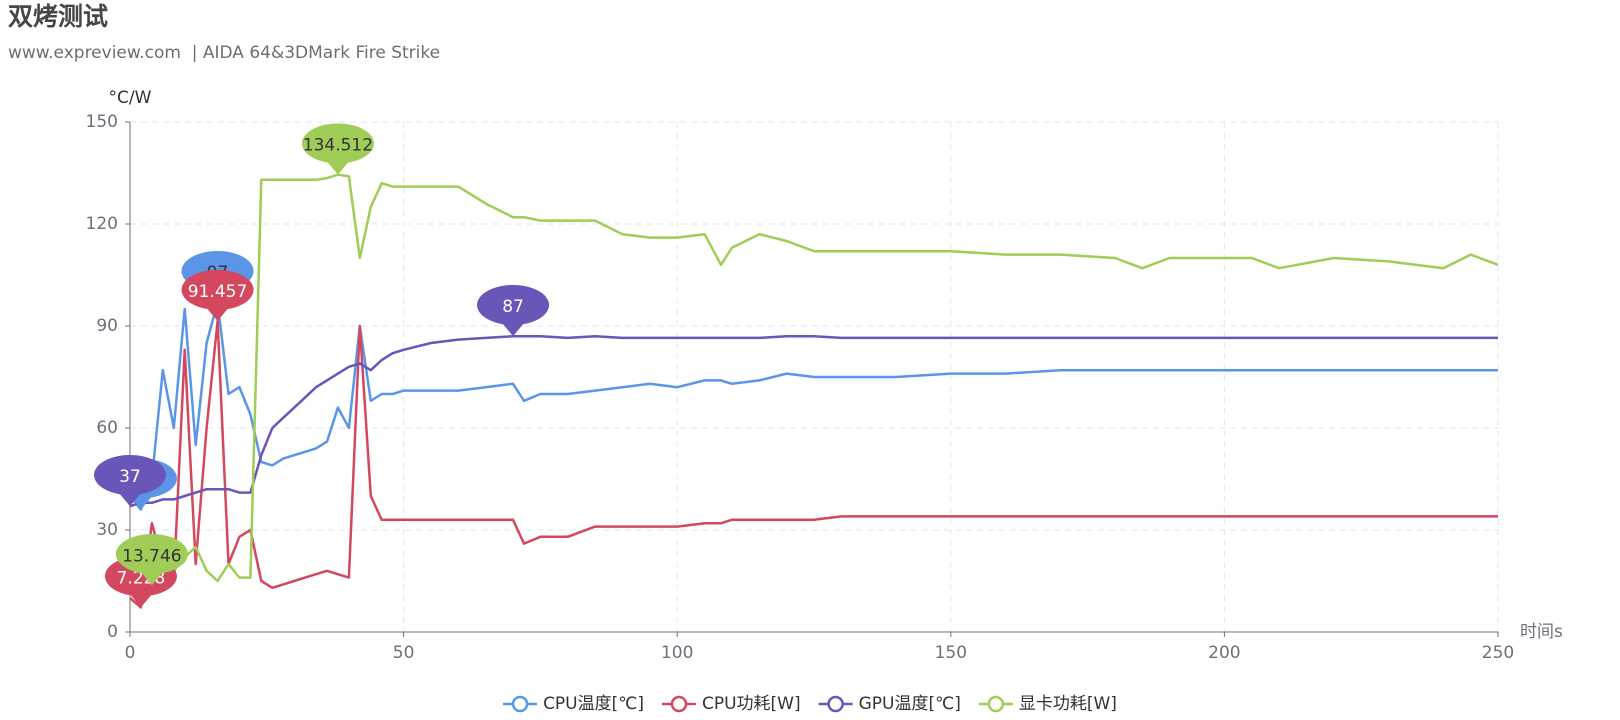  What do you see at coordinates (751, 704) in the screenshot?
I see `legend-label: CPU功耗[W]` at bounding box center [751, 704].